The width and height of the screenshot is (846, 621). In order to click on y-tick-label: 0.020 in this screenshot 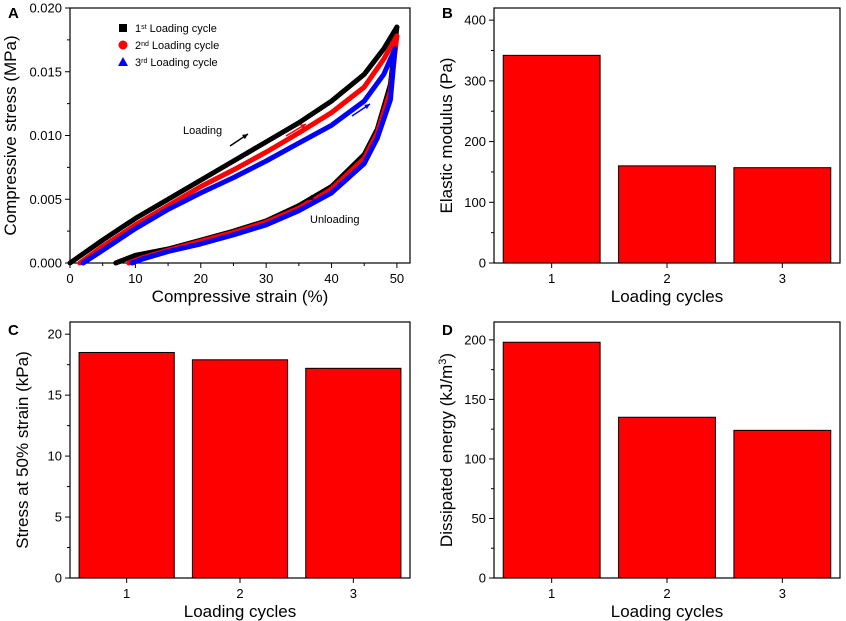, I will do `click(45, 8)`.